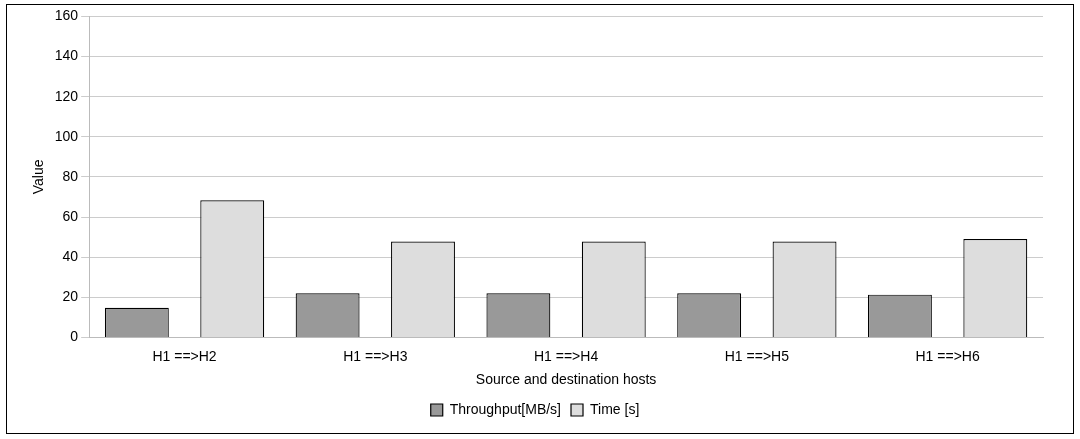  I want to click on y-tick-label: 0, so click(74, 336).